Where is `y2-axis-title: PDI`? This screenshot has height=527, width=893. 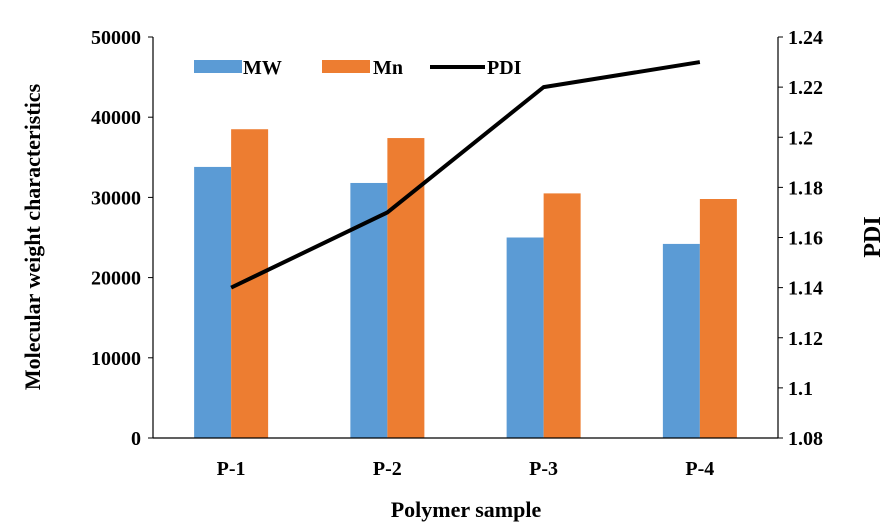
y2-axis-title: PDI is located at coordinates (873, 236).